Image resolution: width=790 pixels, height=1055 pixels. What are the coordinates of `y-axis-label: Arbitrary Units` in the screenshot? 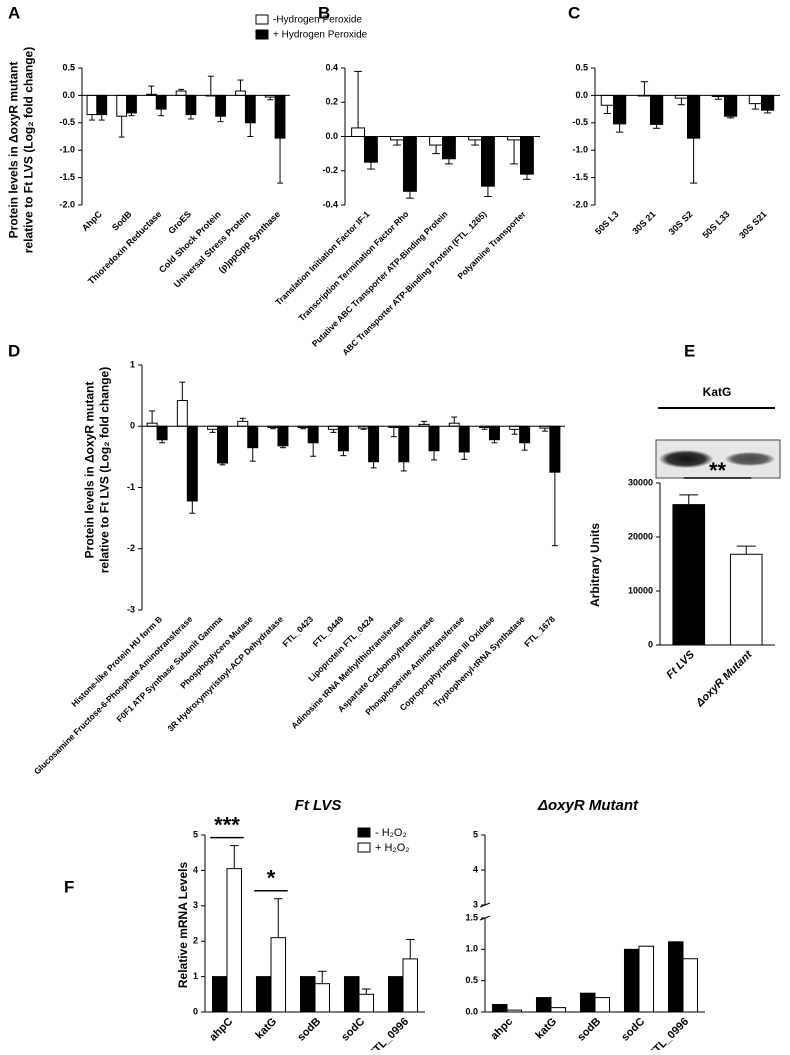 It's located at (595, 565).